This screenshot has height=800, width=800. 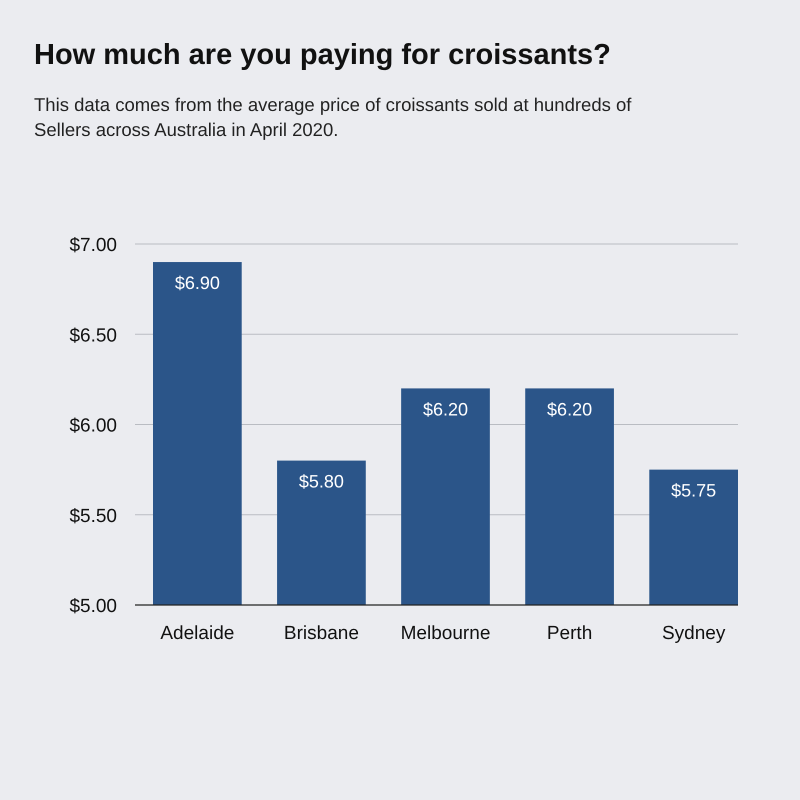 I want to click on y-tick-label: $5.00, so click(x=93, y=606).